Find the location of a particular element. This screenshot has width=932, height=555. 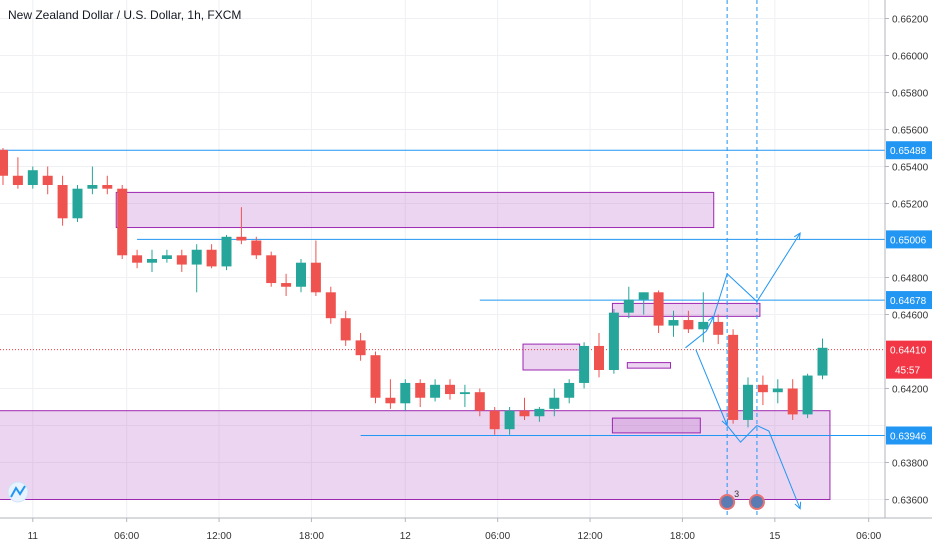

price-tick-label: 0.66200 is located at coordinates (910, 20).